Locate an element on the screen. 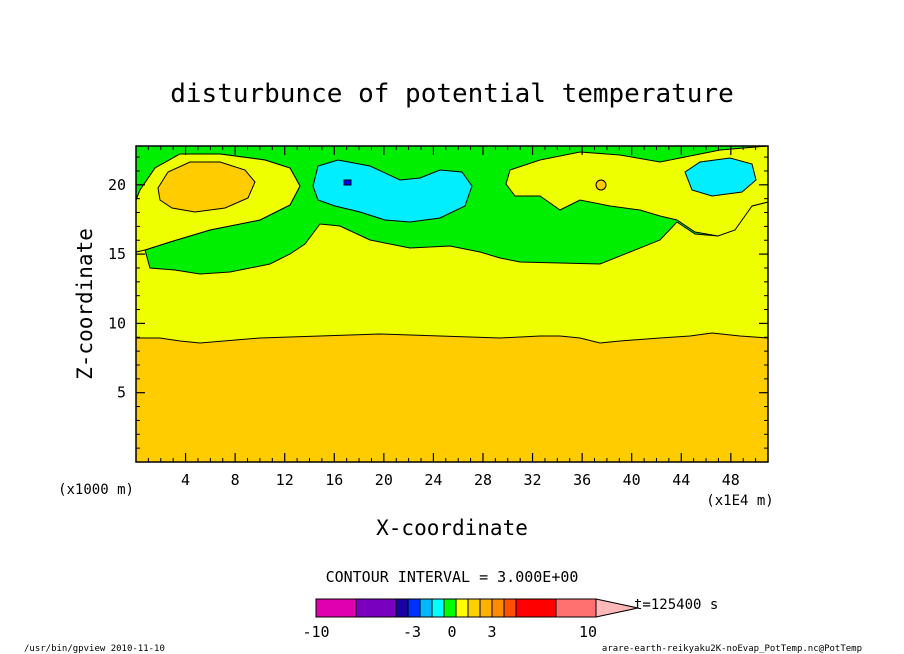 The image size is (904, 654). region-blue-speck is located at coordinates (347, 182).